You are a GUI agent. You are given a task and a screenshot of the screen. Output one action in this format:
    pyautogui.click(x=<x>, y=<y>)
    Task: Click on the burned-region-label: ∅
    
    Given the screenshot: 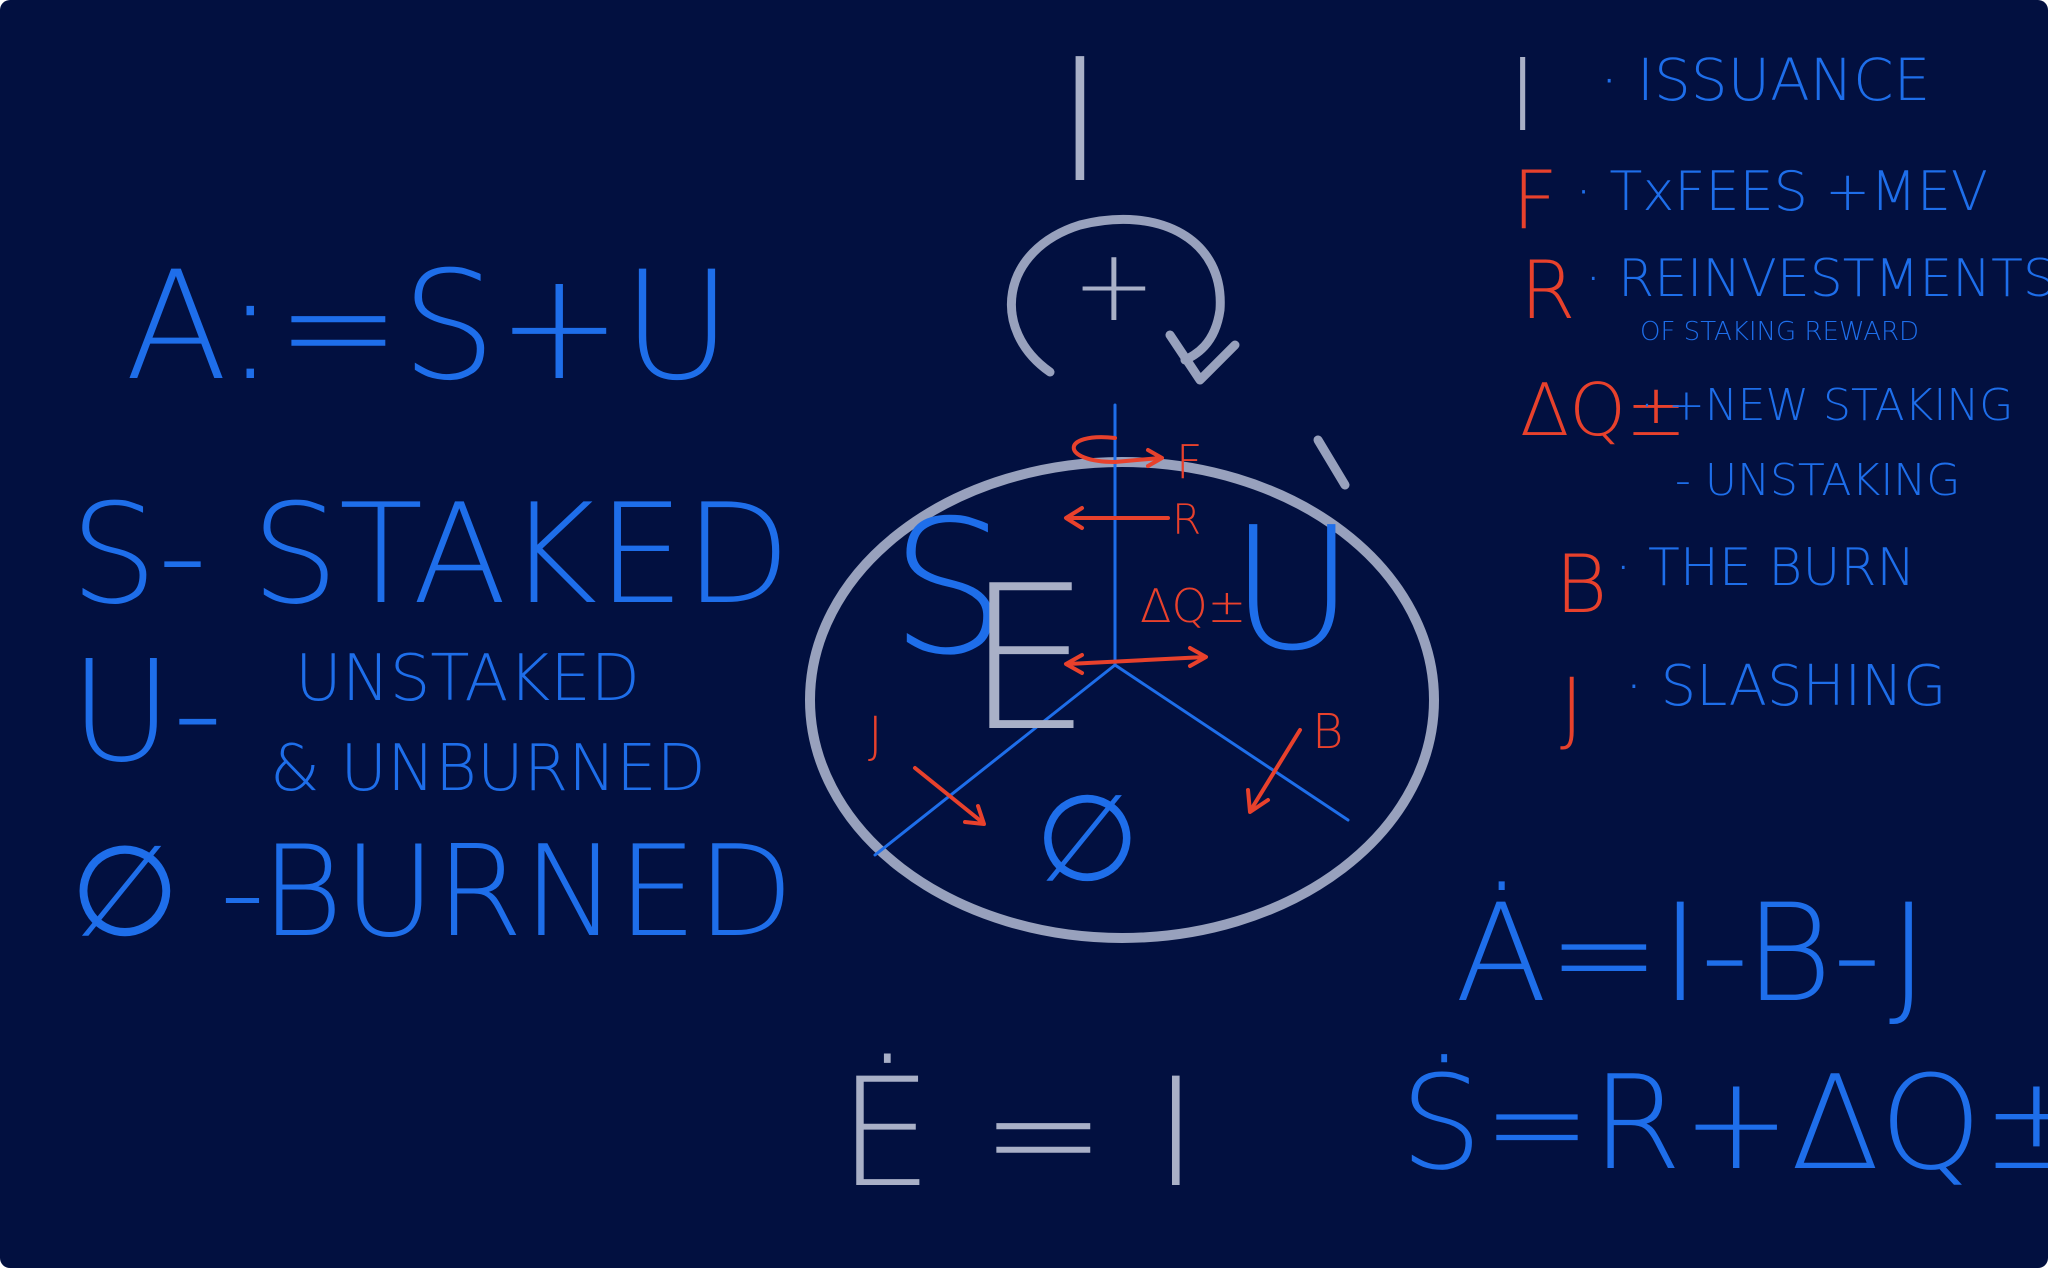 What is the action you would take?
    pyautogui.click(x=1087, y=839)
    